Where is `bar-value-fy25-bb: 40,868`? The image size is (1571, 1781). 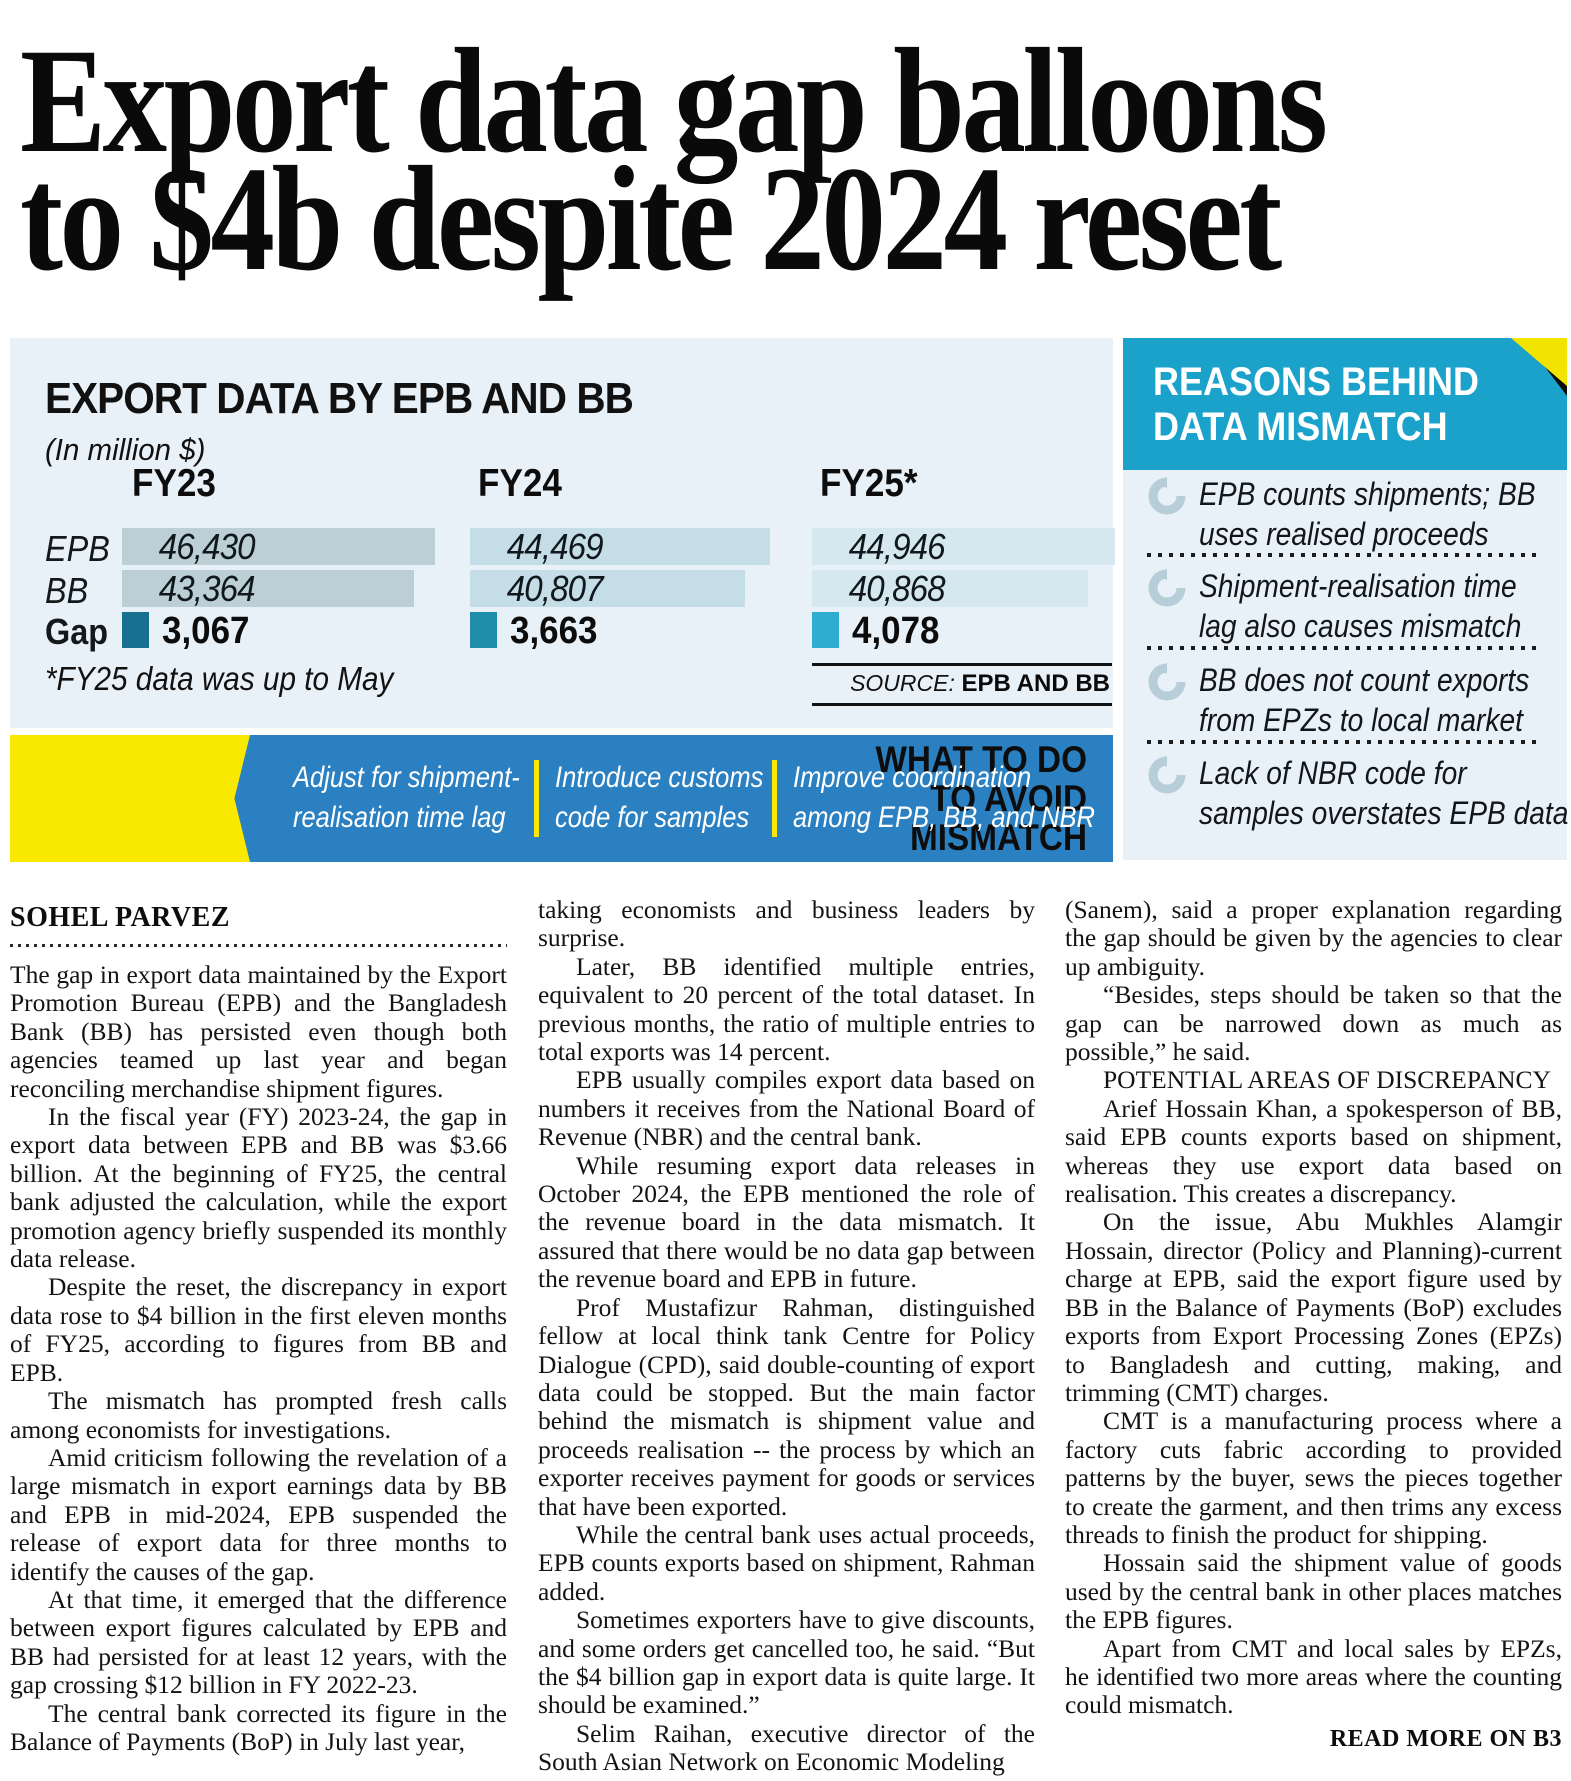
bar-value-fy25-bb: 40,868 is located at coordinates (897, 588).